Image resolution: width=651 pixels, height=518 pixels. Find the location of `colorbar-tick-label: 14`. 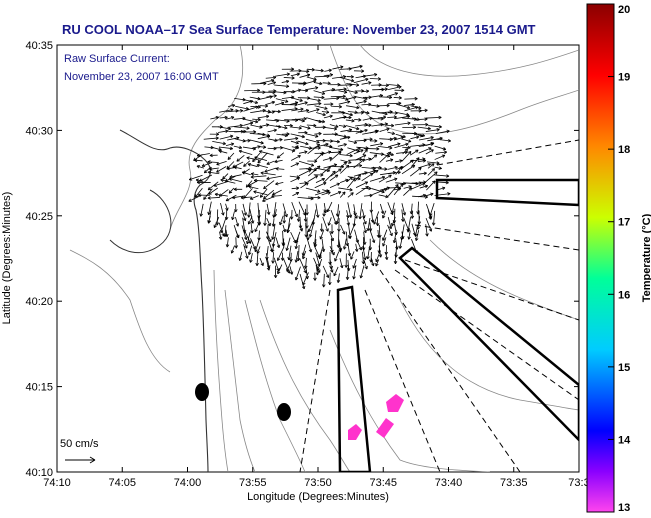

colorbar-tick-label: 14 is located at coordinates (624, 440).